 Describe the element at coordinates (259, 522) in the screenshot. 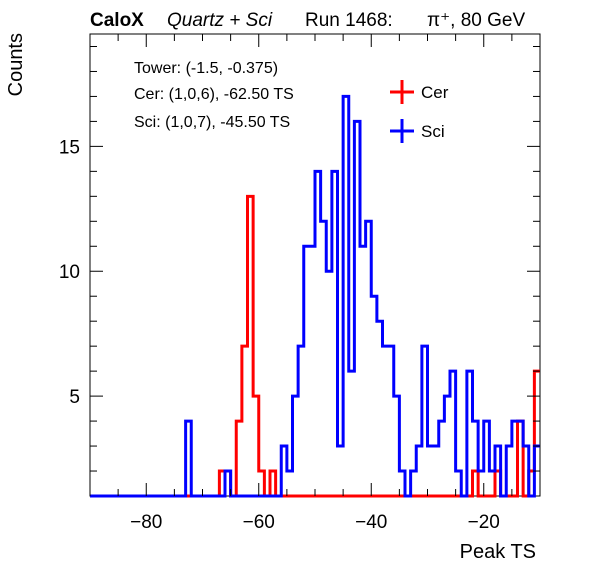

I see `x-tick-label: −60` at that location.